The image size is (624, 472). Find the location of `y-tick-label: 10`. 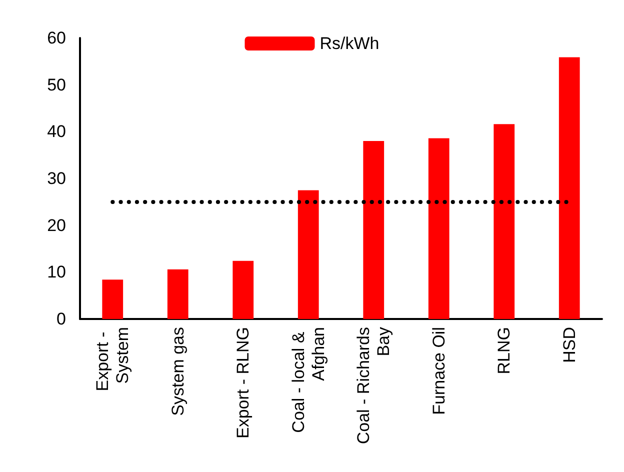

y-tick-label: 10 is located at coordinates (56, 272).